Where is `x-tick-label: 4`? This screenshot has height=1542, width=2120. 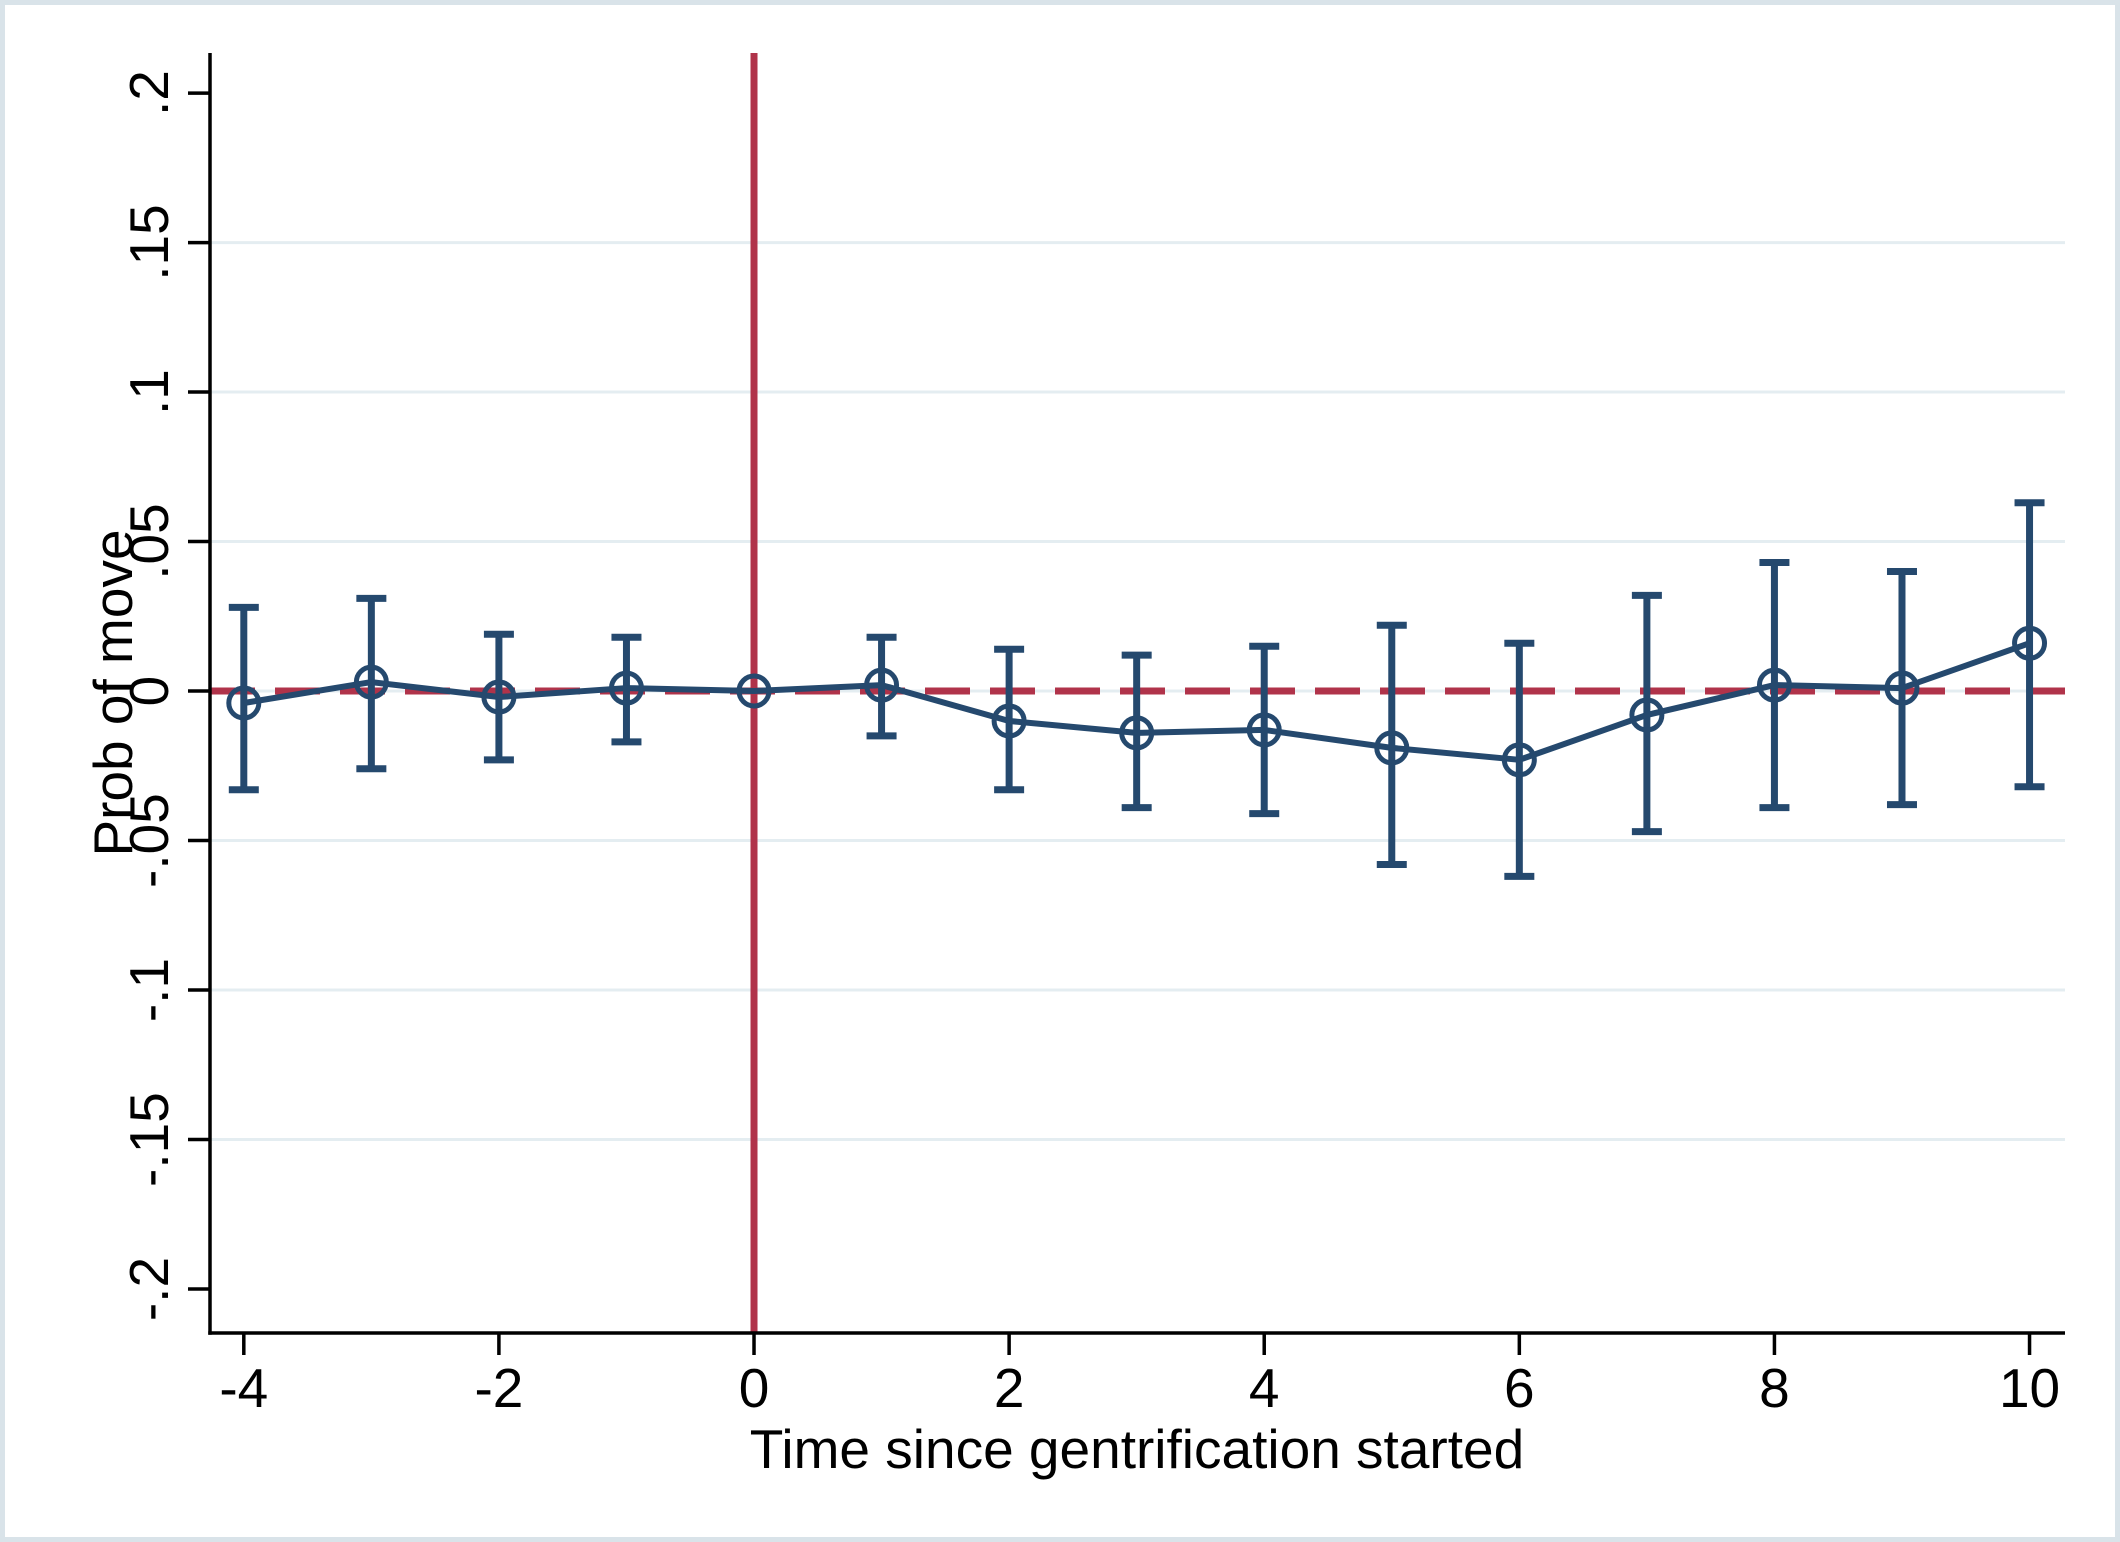 x-tick-label: 4 is located at coordinates (1264, 1388).